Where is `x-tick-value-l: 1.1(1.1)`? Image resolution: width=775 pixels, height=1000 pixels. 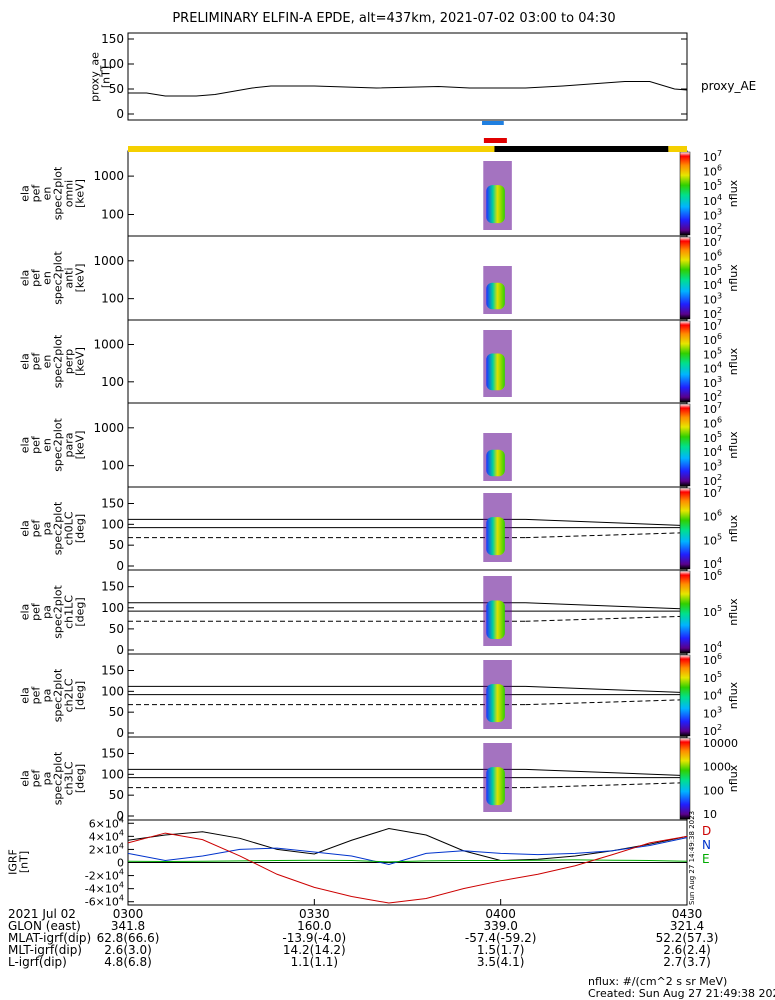
x-tick-value-l: 1.1(1.1) is located at coordinates (315, 962).